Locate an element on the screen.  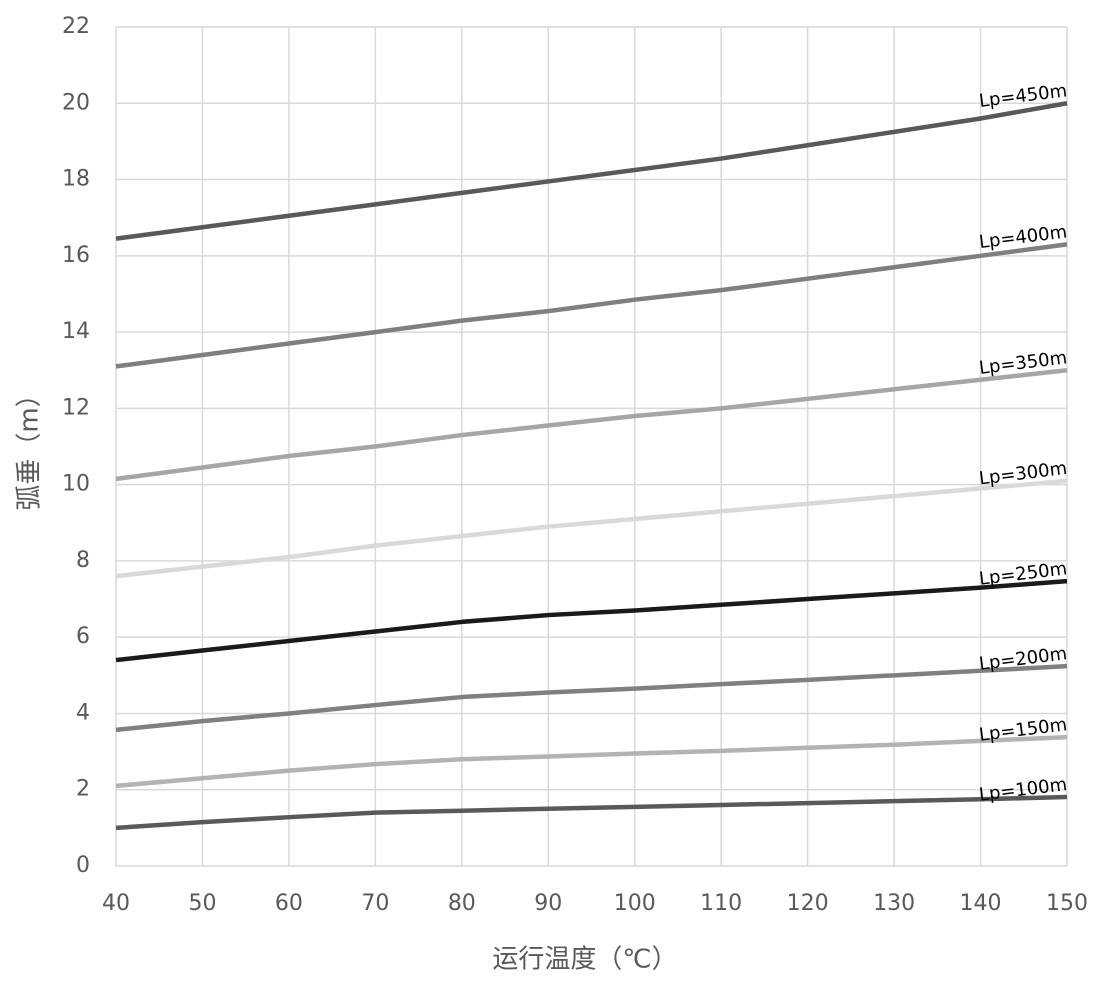
x-tick-label: 90 is located at coordinates (548, 903).